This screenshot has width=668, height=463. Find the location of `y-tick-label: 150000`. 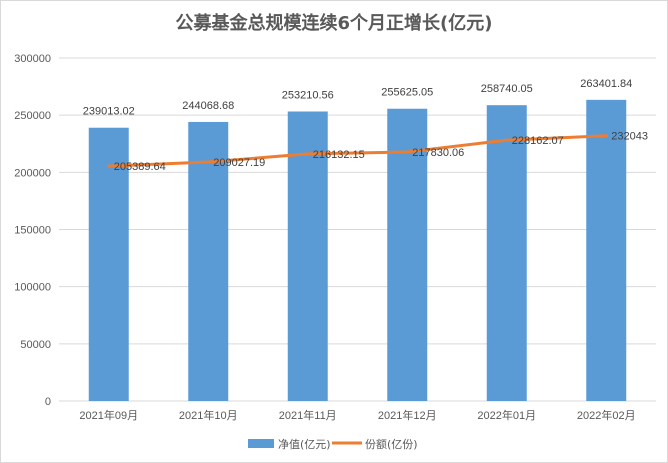

y-tick-label: 150000 is located at coordinates (32, 231).